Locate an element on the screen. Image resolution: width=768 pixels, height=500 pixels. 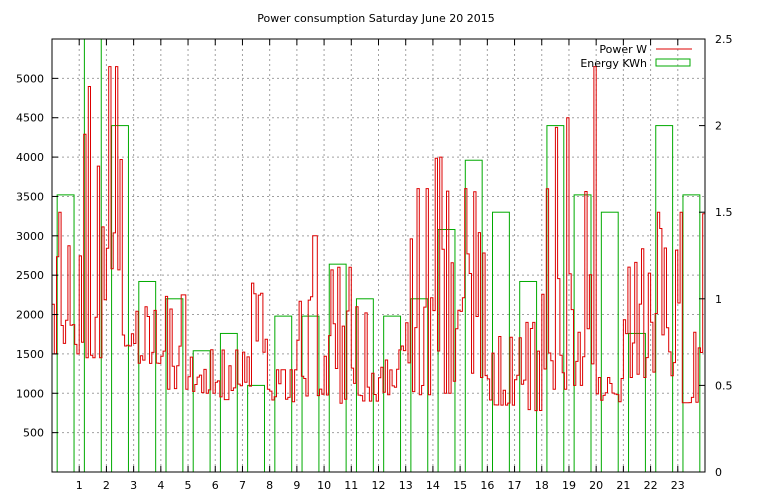
x-tick-label: 23 is located at coordinates (678, 485).